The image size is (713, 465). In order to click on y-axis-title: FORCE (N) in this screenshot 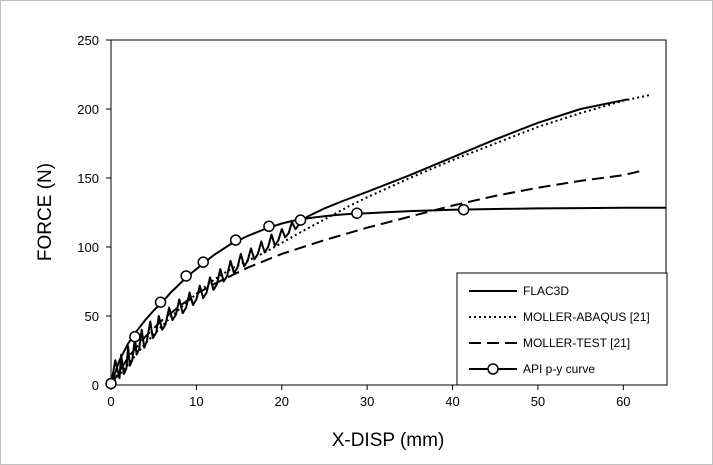, I will do `click(45, 212)`.